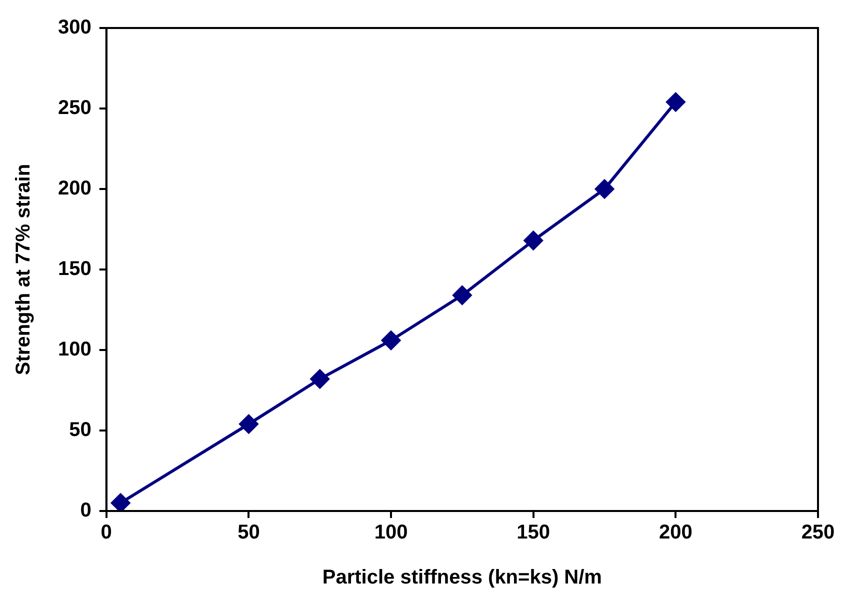  I want to click on y-tick-label: 200, so click(75, 189).